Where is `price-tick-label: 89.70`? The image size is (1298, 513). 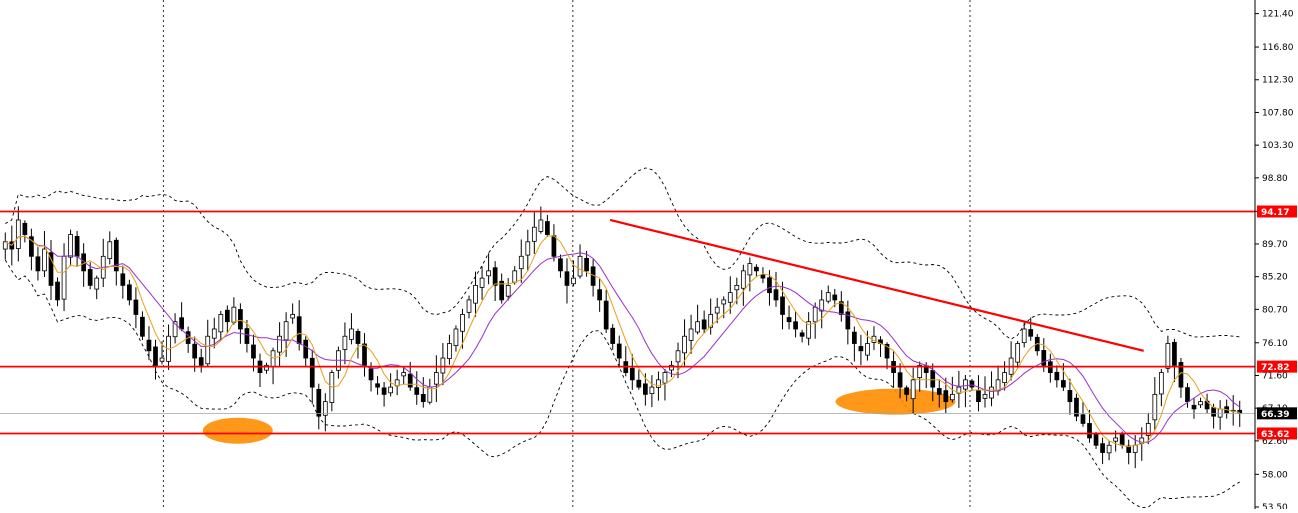 price-tick-label: 89.70 is located at coordinates (1275, 245).